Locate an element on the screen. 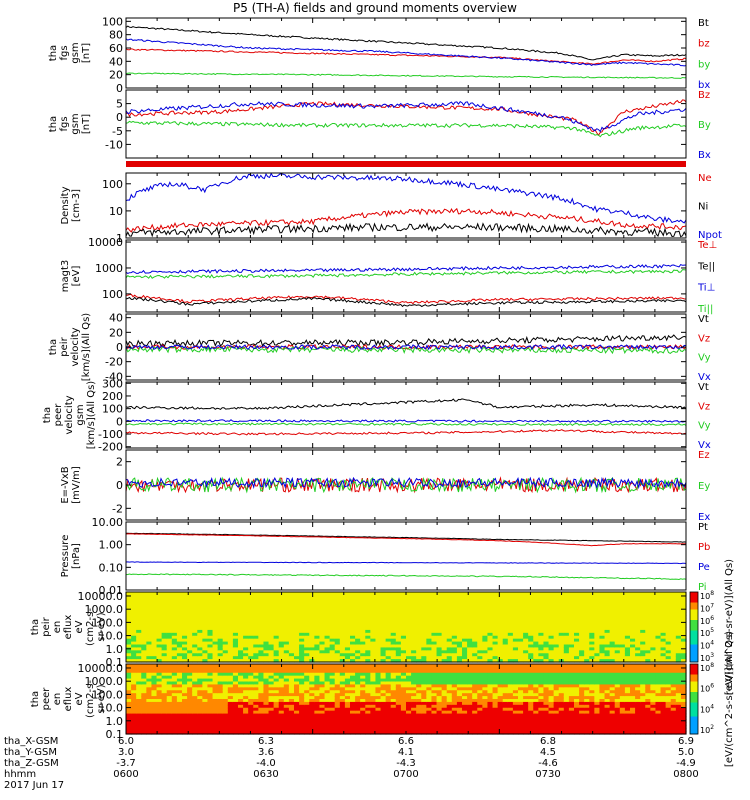  colorbar-tick-label: 105 is located at coordinates (707, 632).